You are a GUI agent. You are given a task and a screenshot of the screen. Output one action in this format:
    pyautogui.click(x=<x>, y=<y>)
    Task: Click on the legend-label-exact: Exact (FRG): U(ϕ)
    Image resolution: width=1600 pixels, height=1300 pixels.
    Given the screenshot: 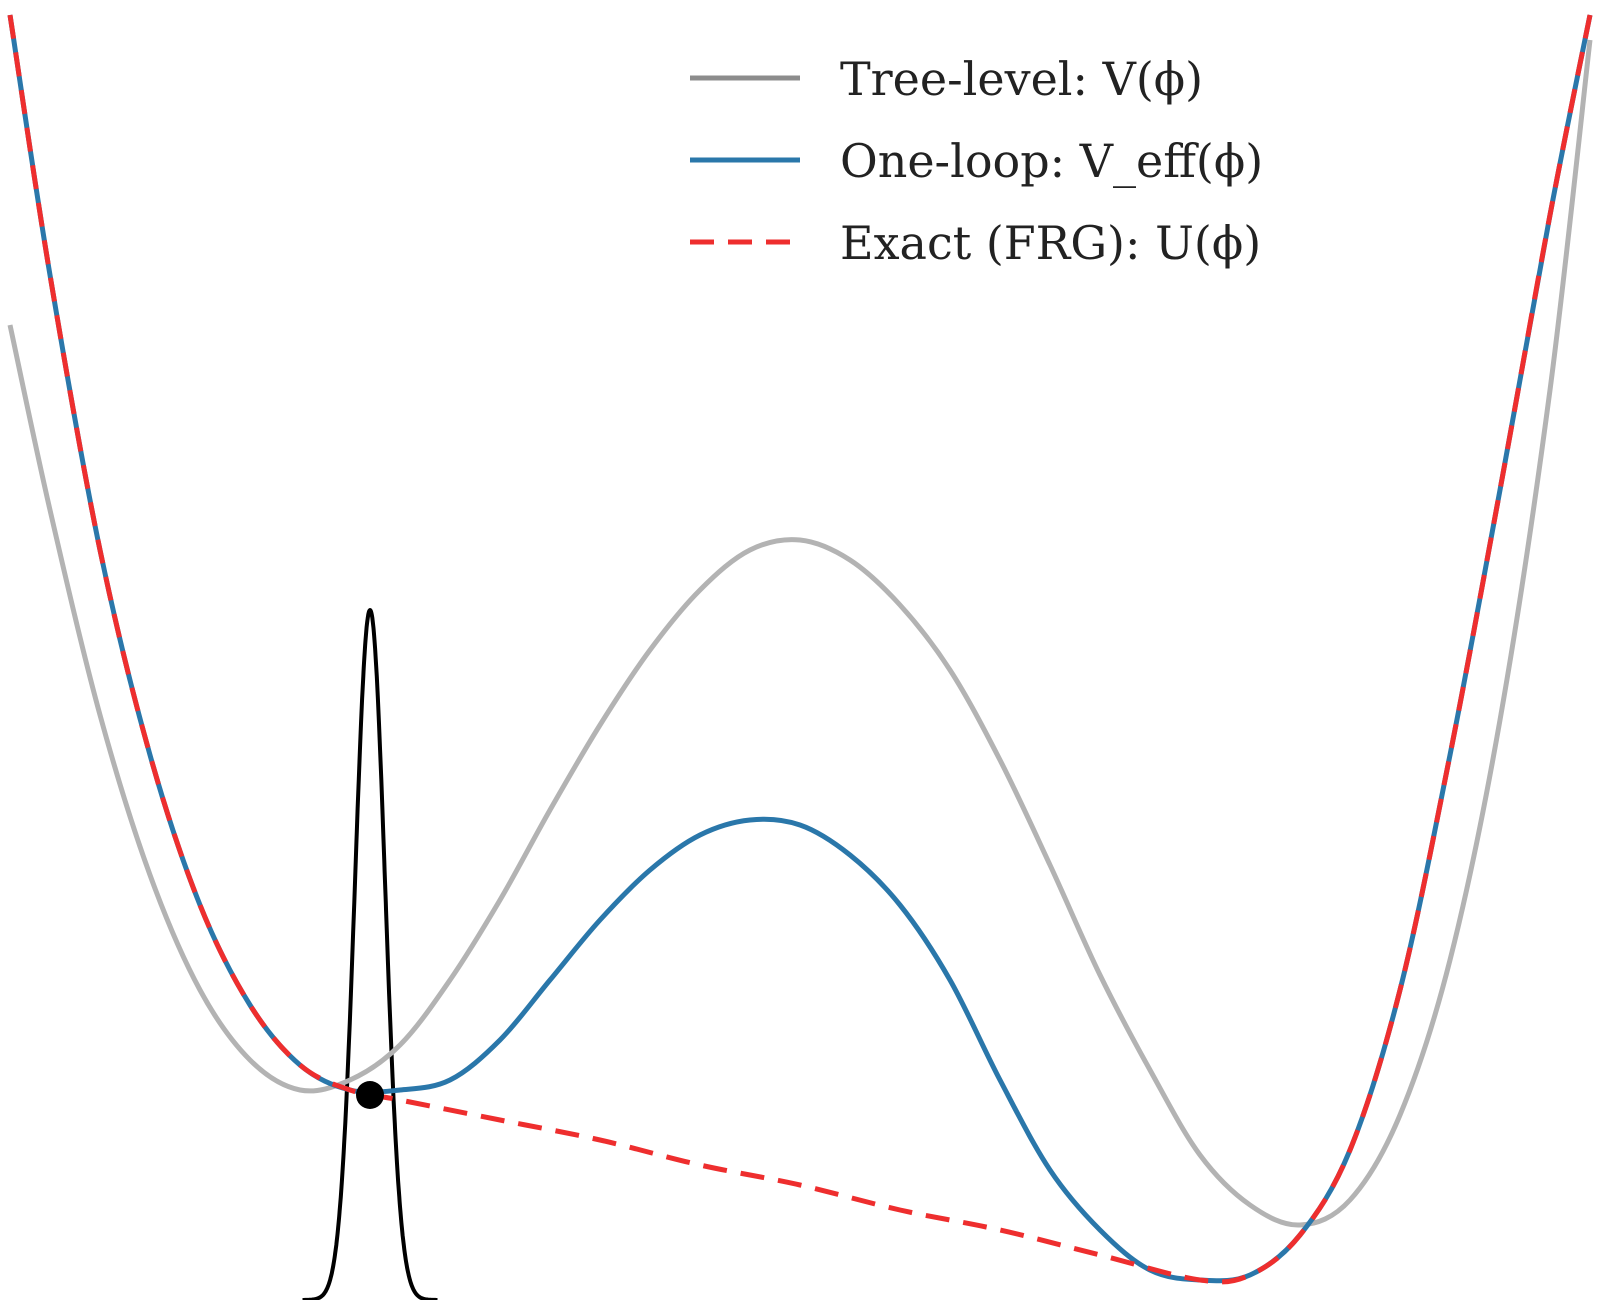 What is the action you would take?
    pyautogui.click(x=1050, y=243)
    